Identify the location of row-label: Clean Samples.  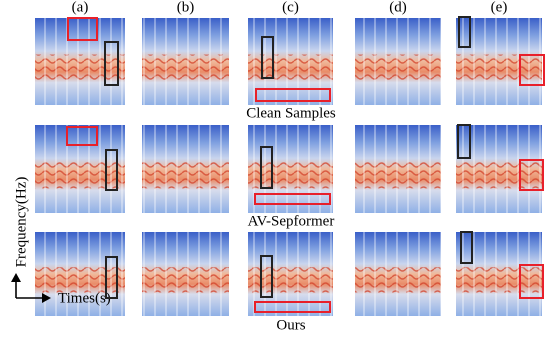
(291, 113).